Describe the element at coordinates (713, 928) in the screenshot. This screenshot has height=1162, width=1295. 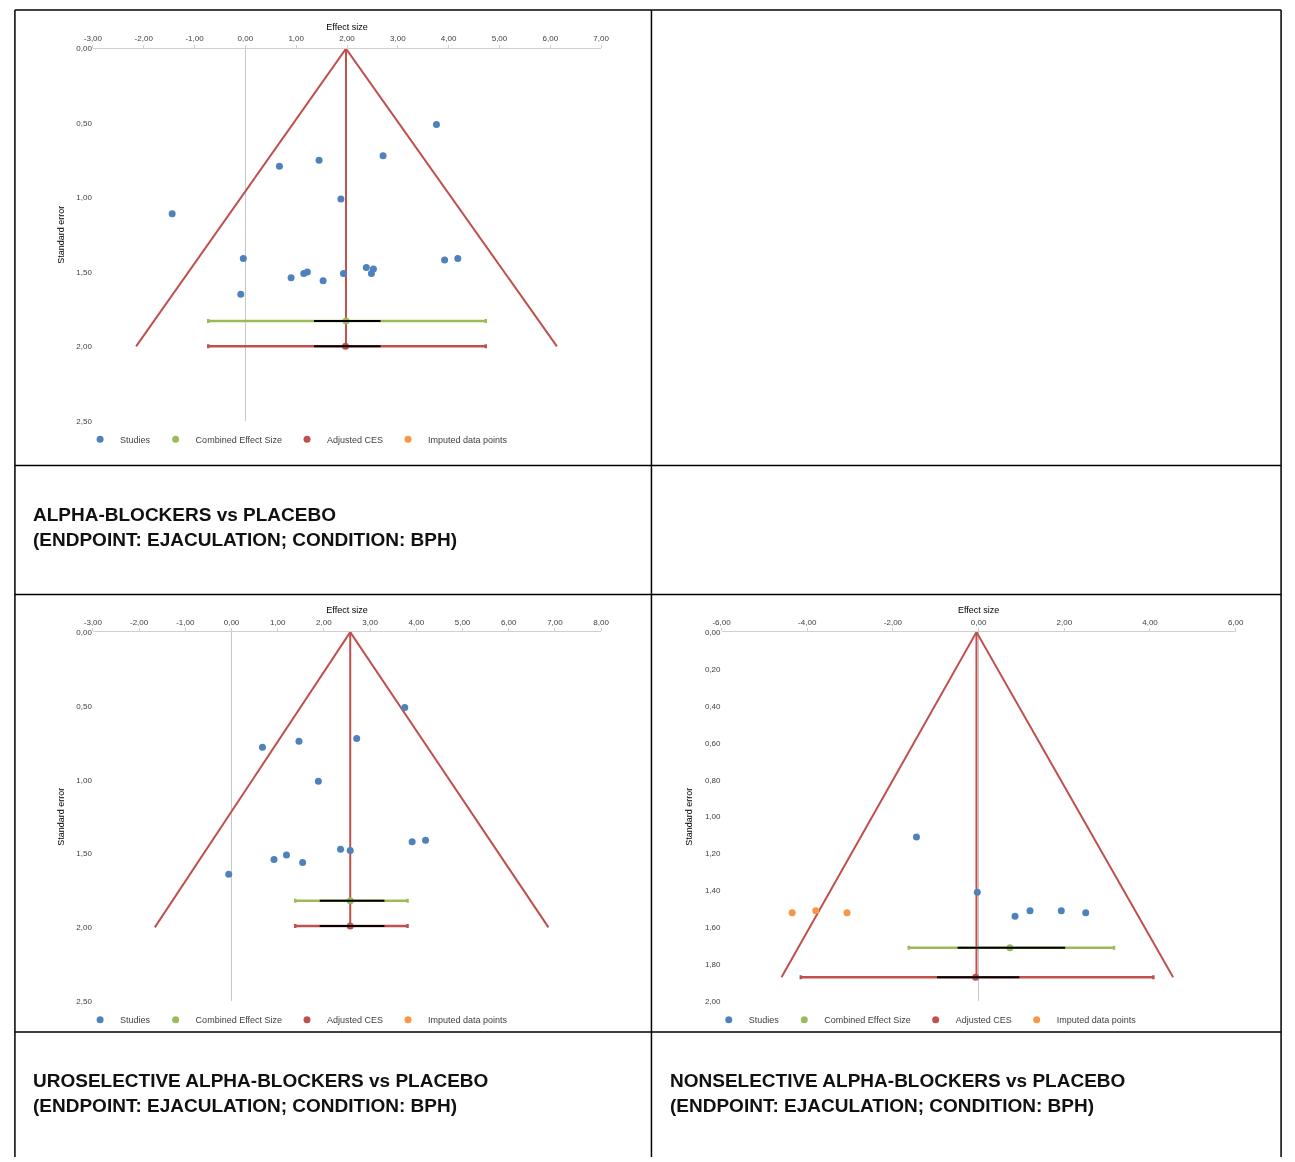
I see `y-tick-label: 1,60` at that location.